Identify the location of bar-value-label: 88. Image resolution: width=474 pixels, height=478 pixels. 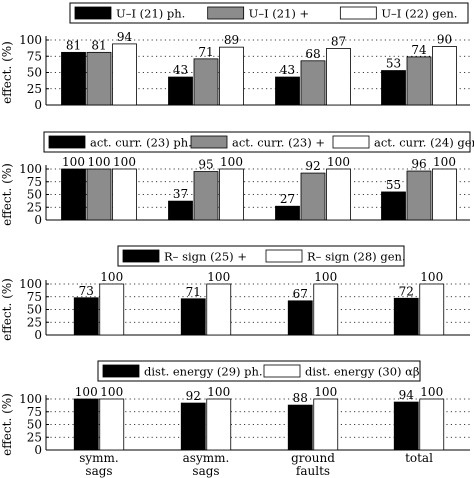
(300, 398).